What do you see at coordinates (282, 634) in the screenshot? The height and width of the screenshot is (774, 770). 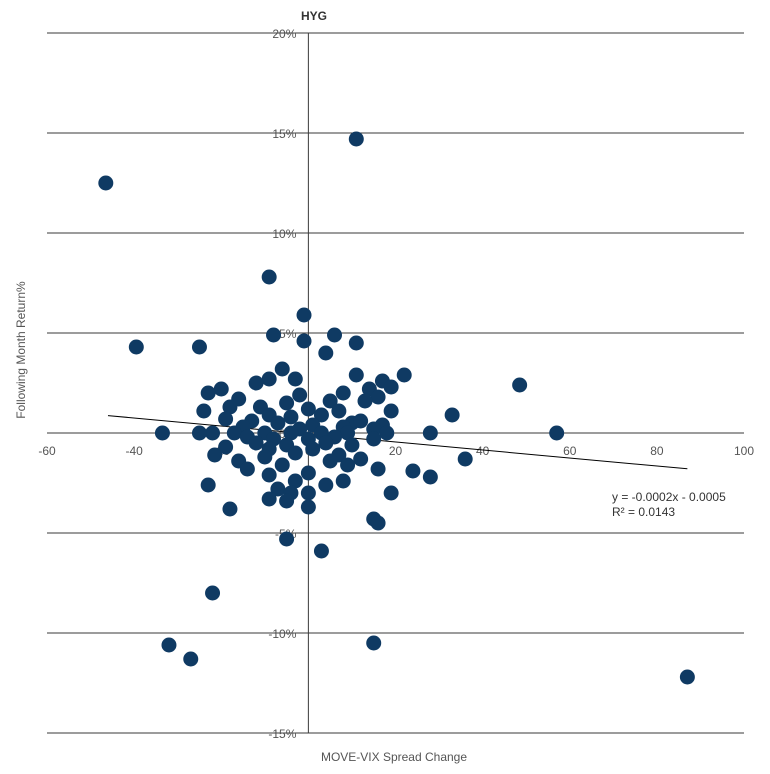 I see `y-tick-label-6: -10%` at bounding box center [282, 634].